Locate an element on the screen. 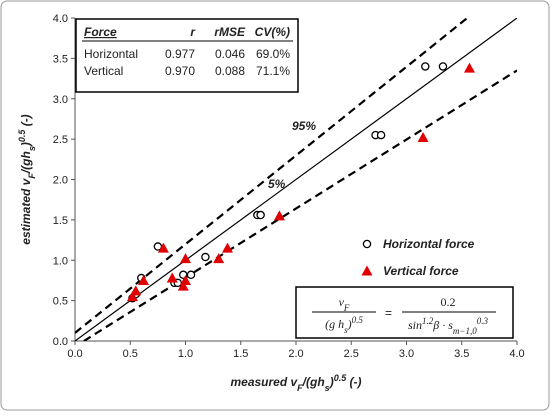 The width and height of the screenshot is (550, 416). y-tick-label: 4.0 is located at coordinates (60, 19).